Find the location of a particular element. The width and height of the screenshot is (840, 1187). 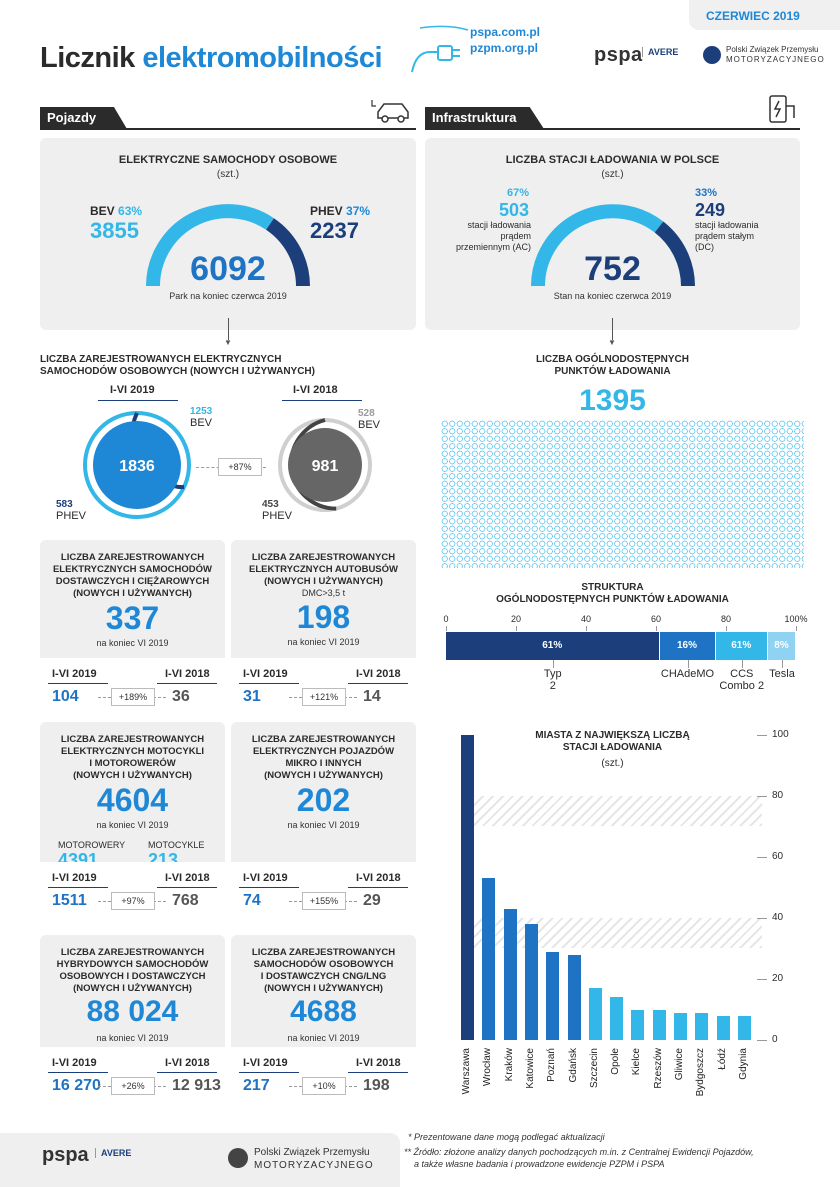

cities-tick-label: 60 is located at coordinates (778, 856).